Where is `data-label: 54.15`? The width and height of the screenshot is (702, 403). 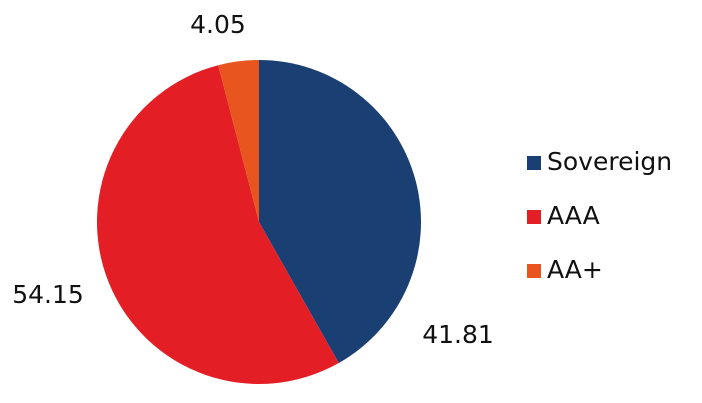 data-label: 54.15 is located at coordinates (48, 294).